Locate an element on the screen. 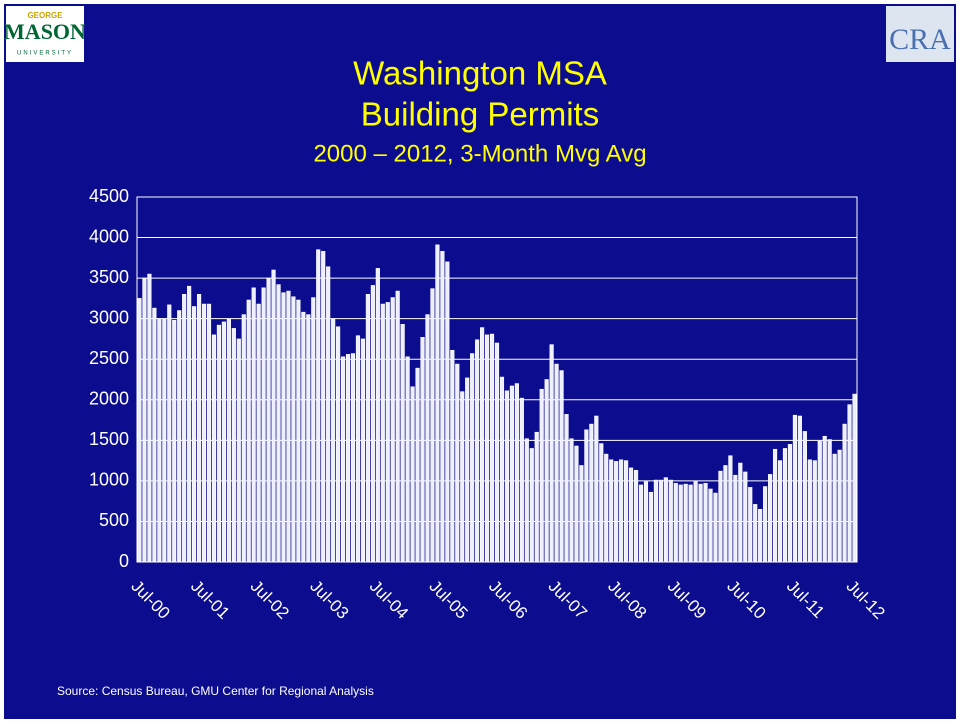  y-tick-label: 1500 is located at coordinates (109, 439).